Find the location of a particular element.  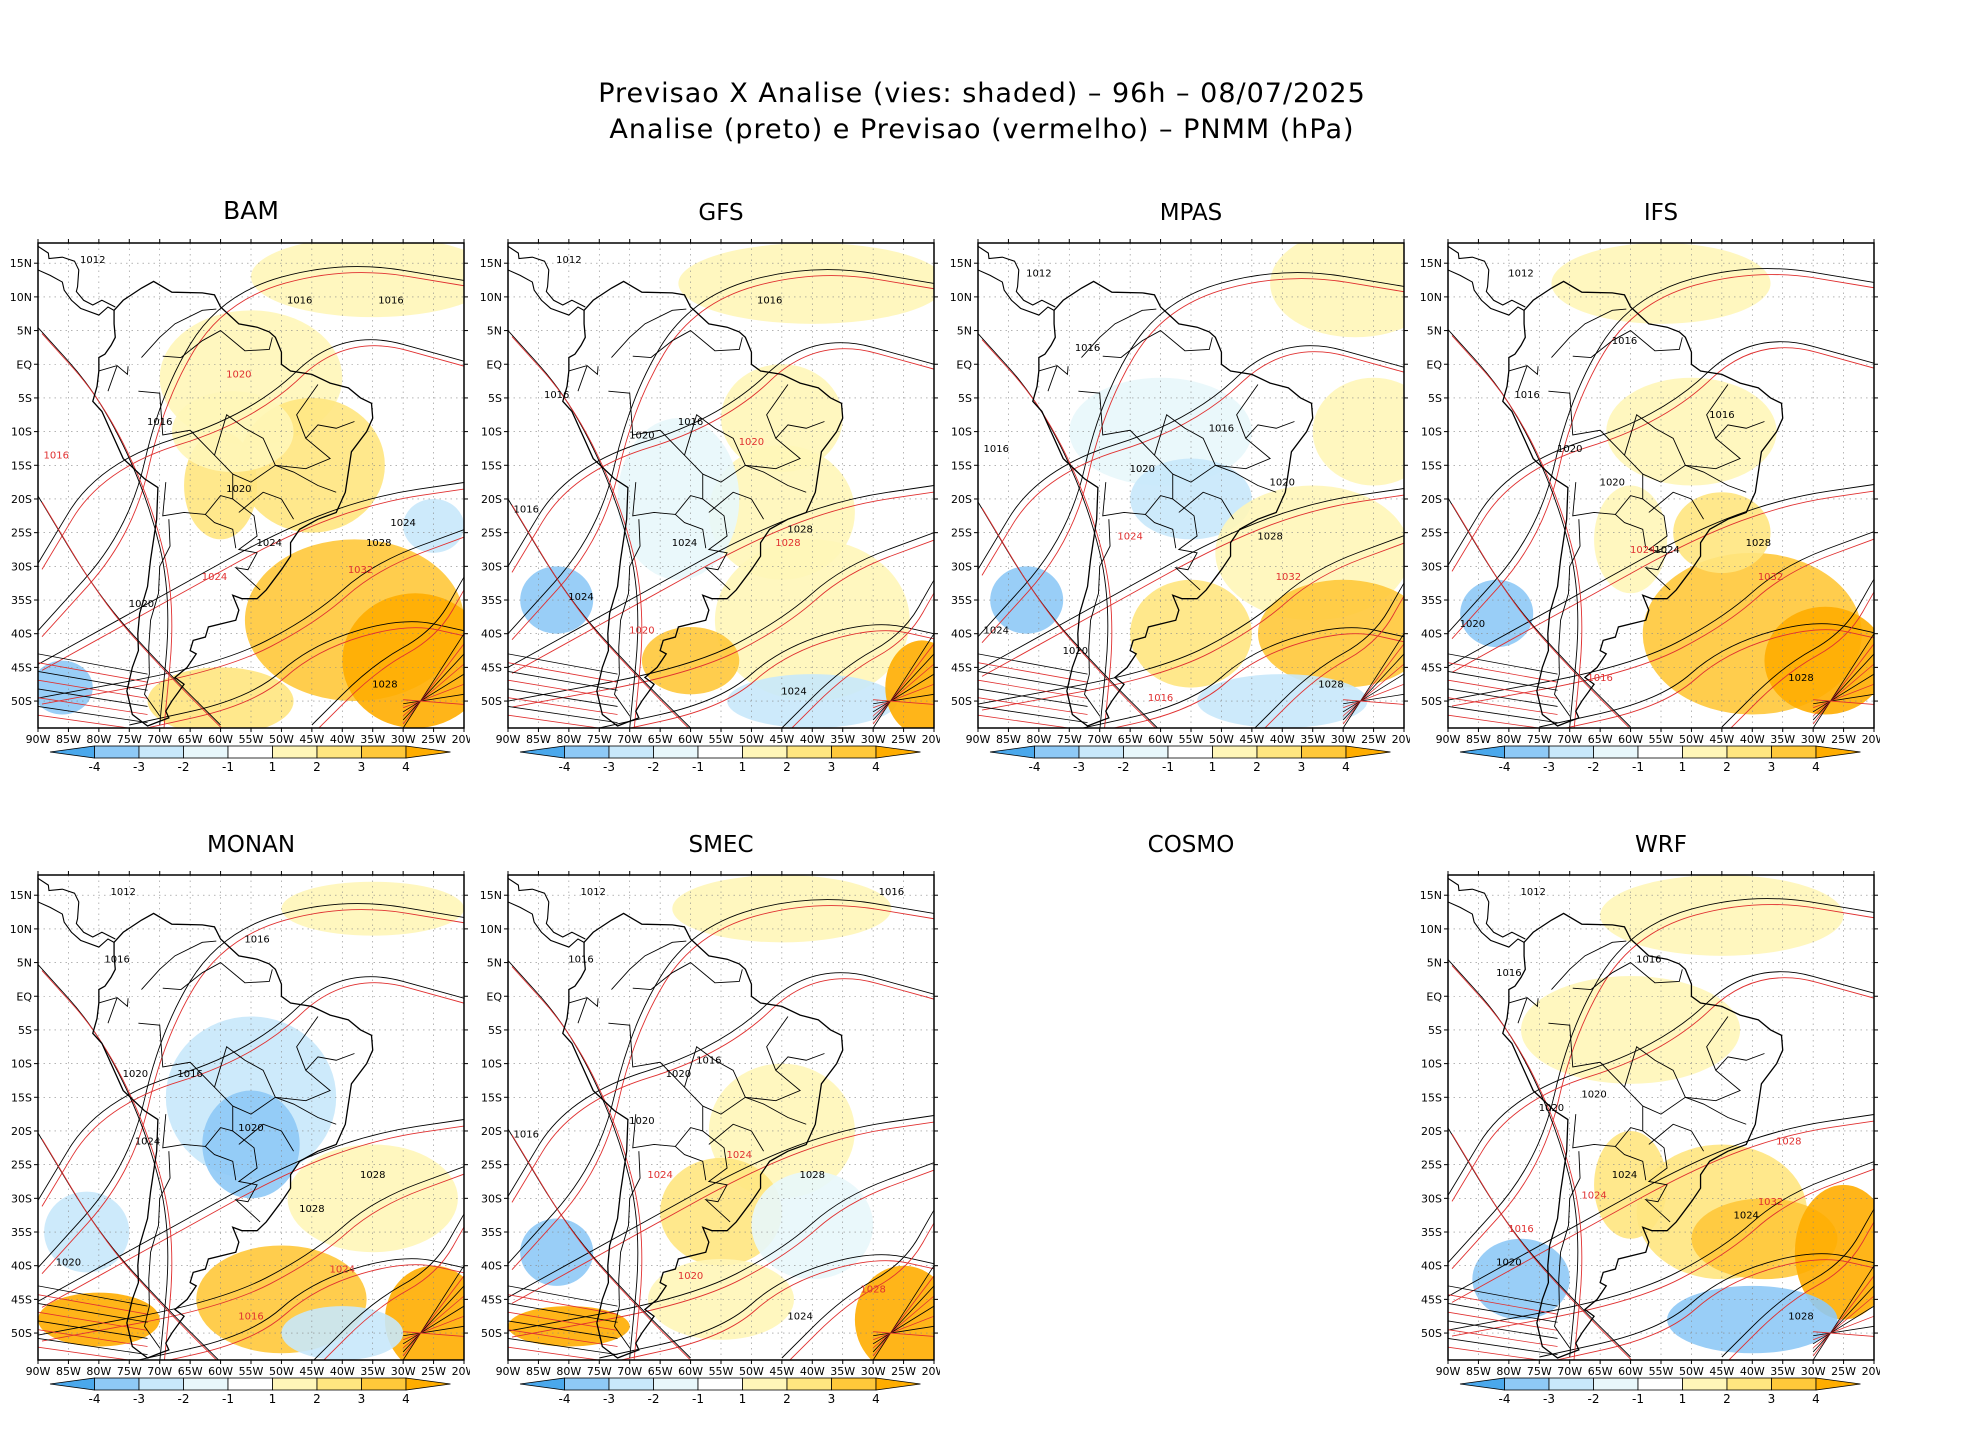

colorbar-label: -2 is located at coordinates (1124, 766).